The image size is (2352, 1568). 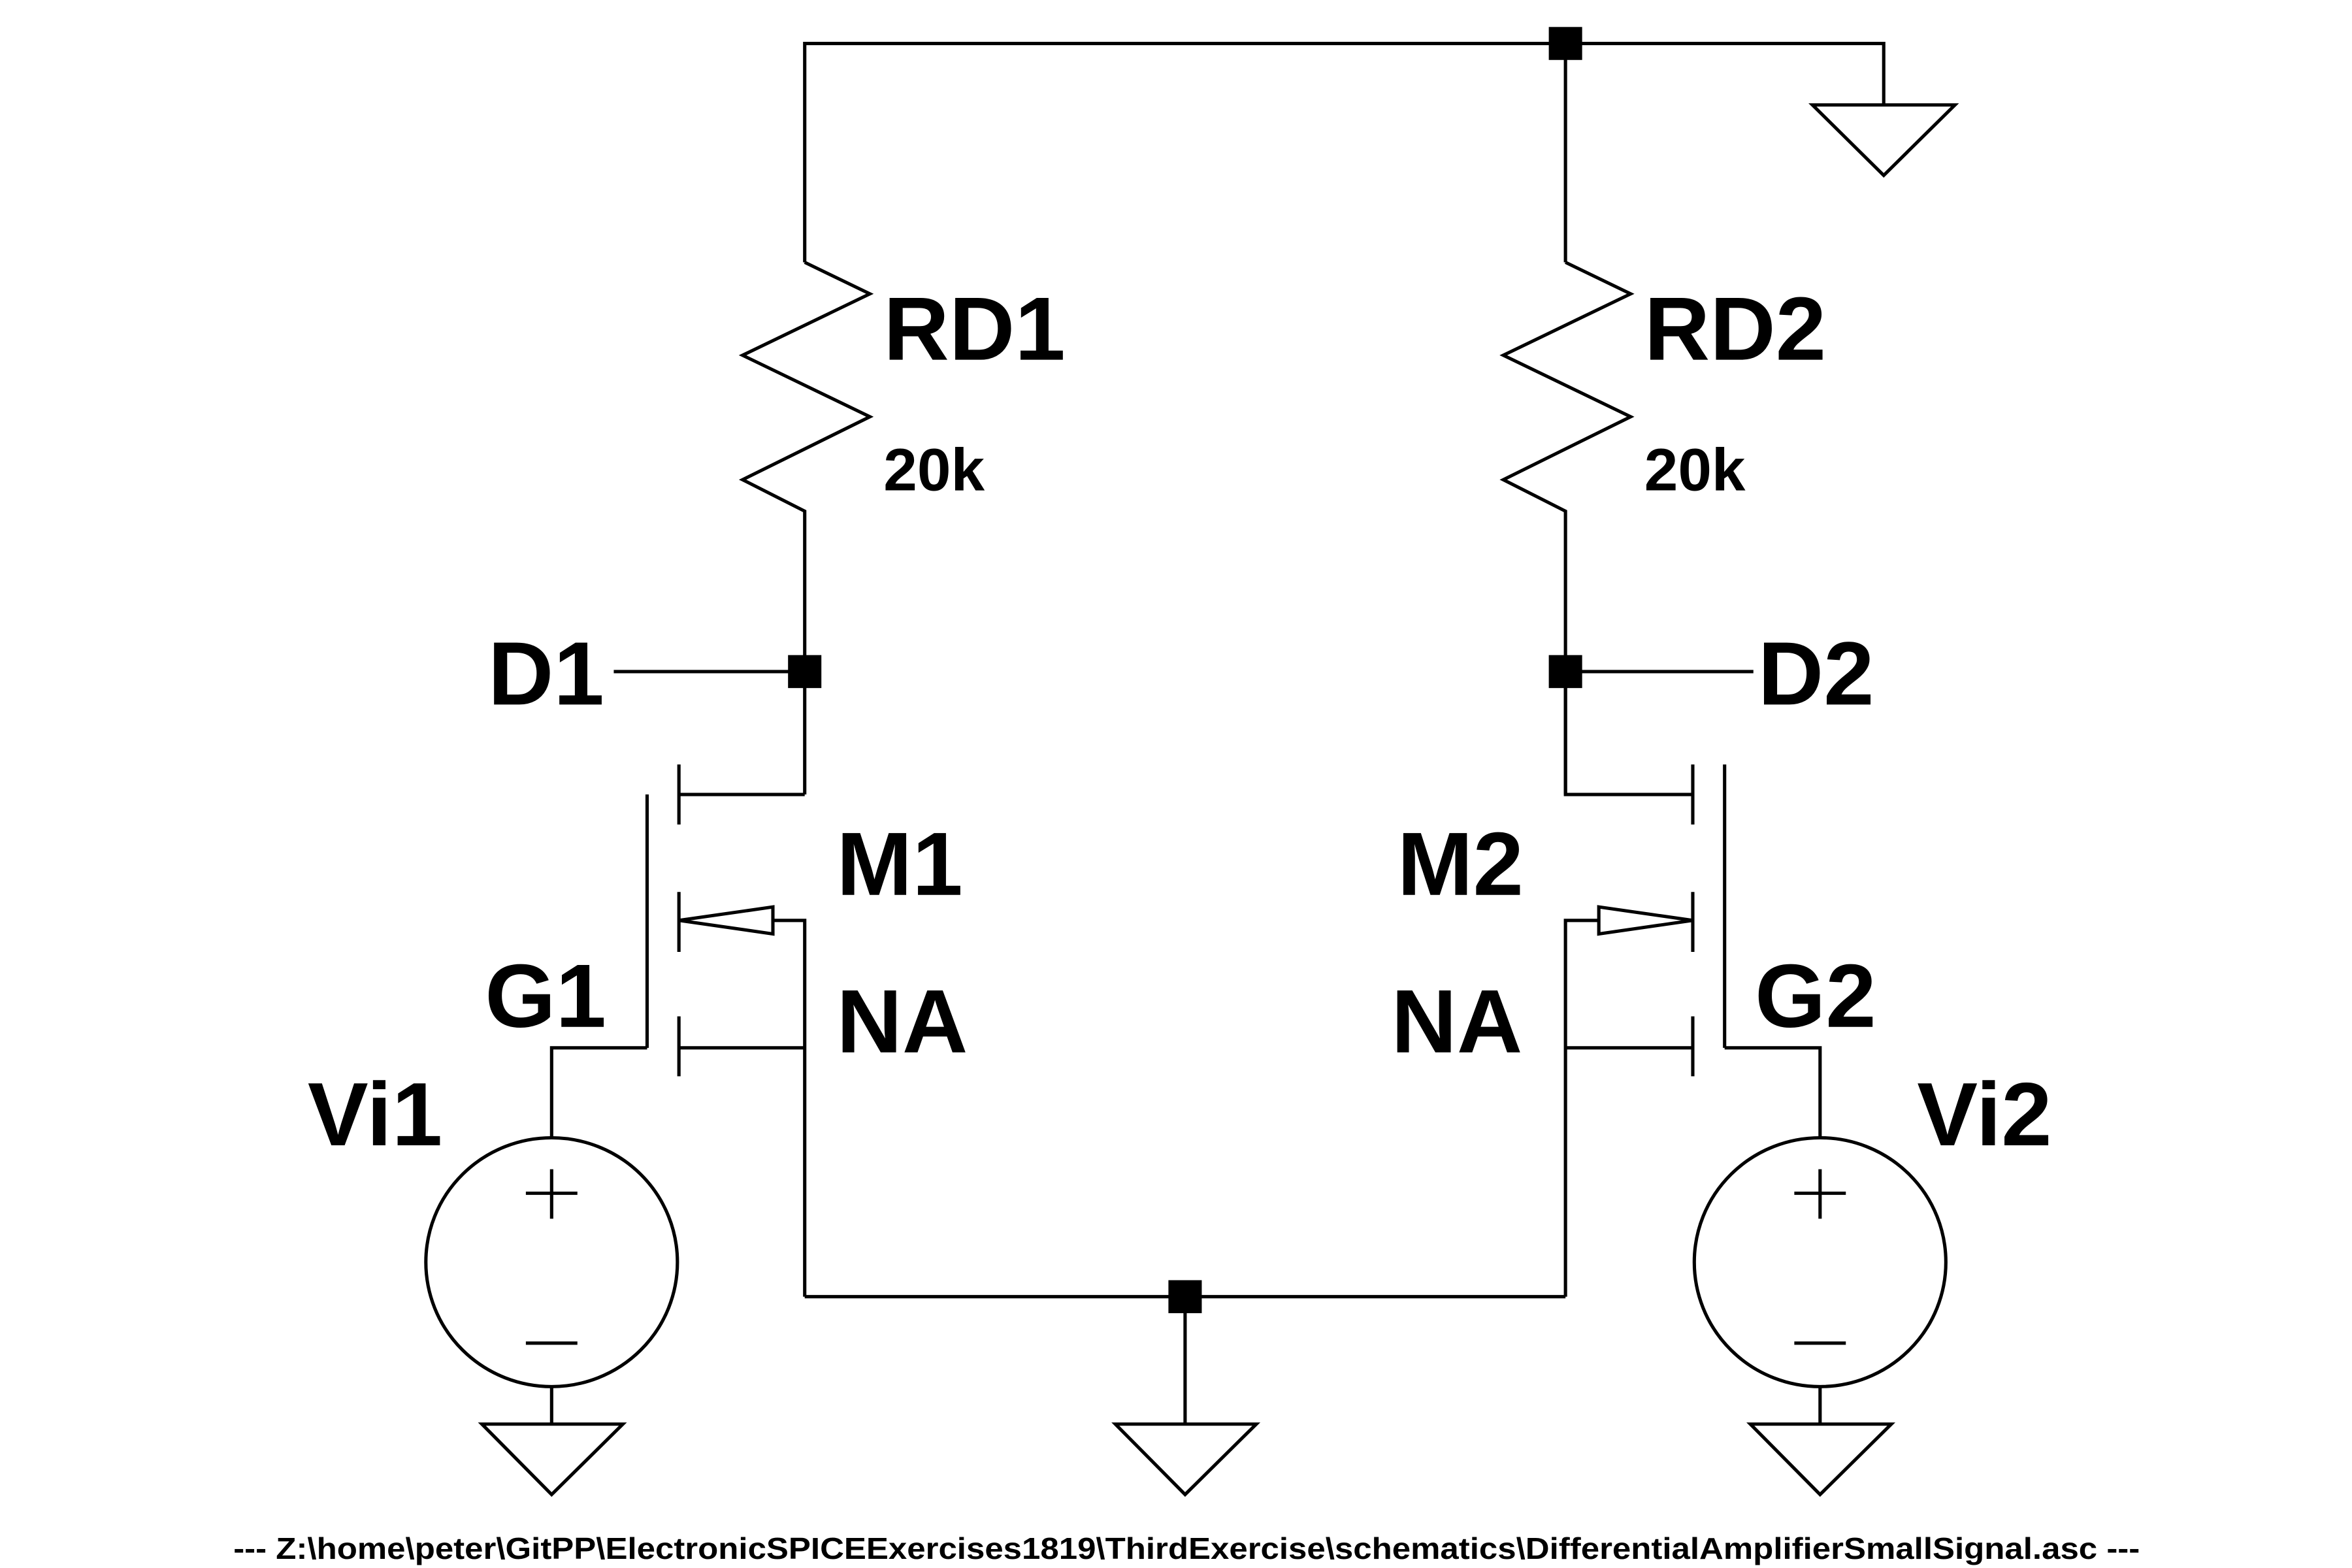 I want to click on label-vi1: Vi1, so click(x=375, y=1115).